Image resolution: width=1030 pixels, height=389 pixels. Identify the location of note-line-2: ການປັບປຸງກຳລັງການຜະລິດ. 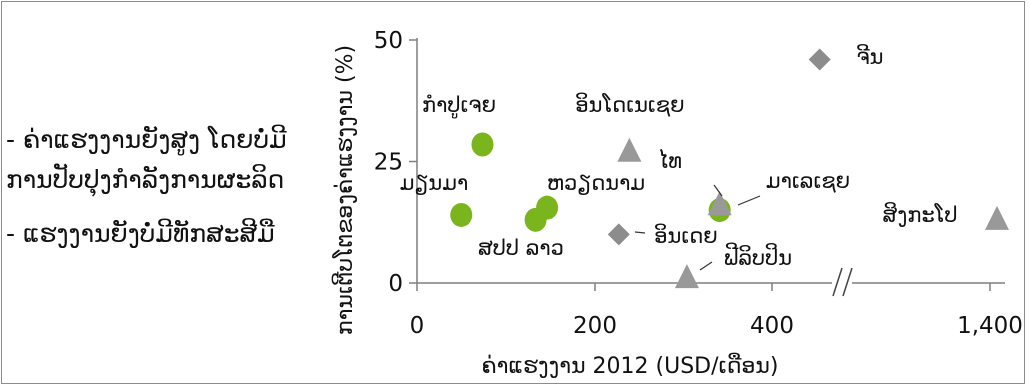
(145, 179).